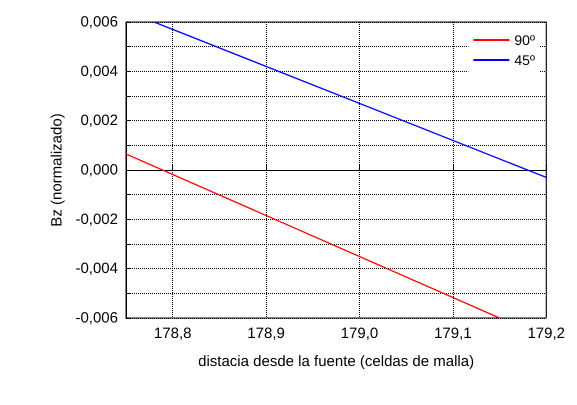 The width and height of the screenshot is (577, 405). What do you see at coordinates (524, 60) in the screenshot?
I see `legend-label: 45º` at bounding box center [524, 60].